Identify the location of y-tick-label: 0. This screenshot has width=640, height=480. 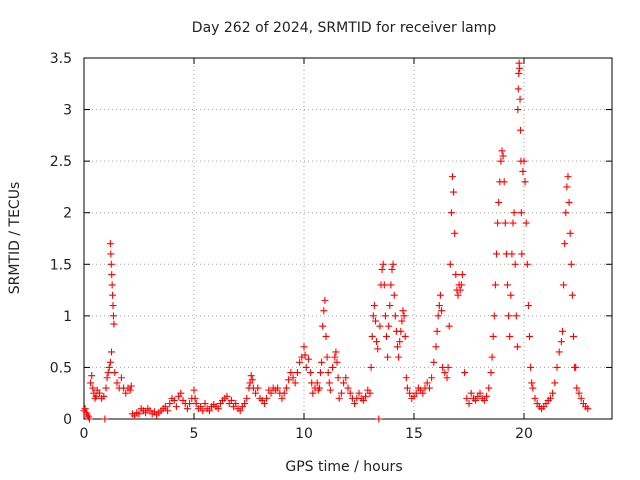
(67, 420).